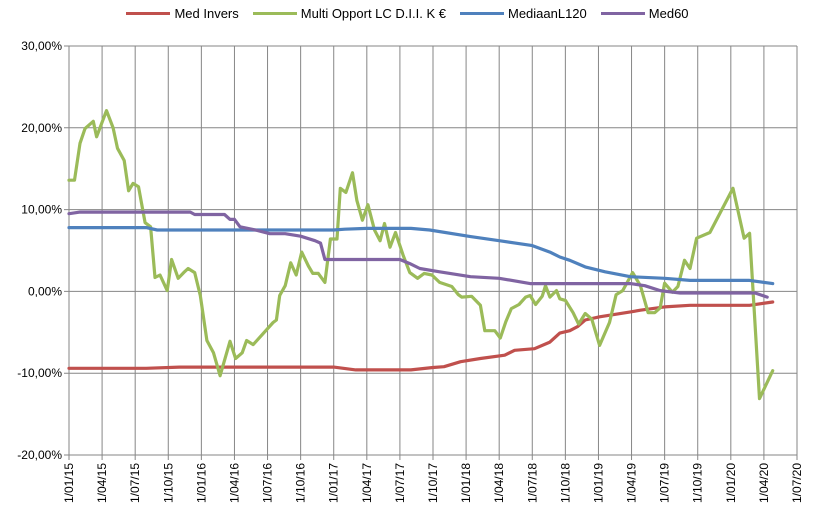 The width and height of the screenshot is (815, 528). Describe the element at coordinates (547, 13) in the screenshot. I see `legend-label: MediaanL120` at that location.